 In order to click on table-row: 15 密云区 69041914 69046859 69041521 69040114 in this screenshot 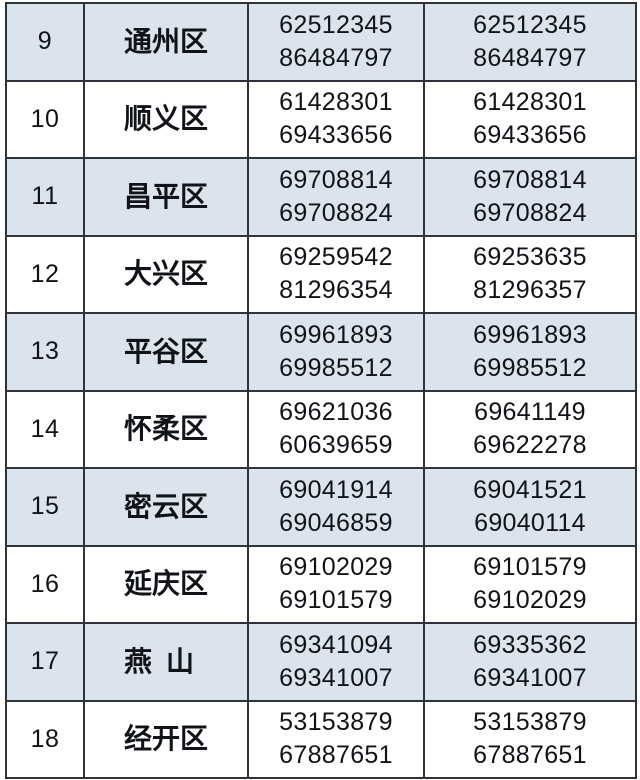, I will do `click(321, 507)`.